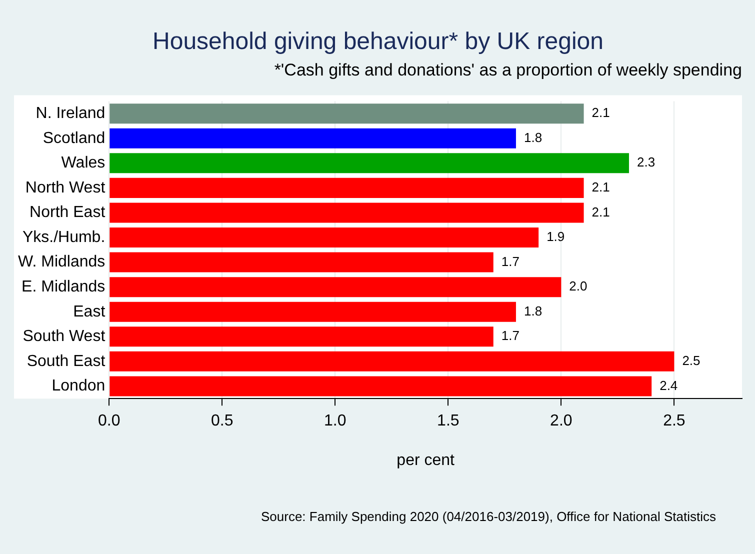 Image resolution: width=755 pixels, height=554 pixels. I want to click on data-label: 2.0, so click(578, 286).